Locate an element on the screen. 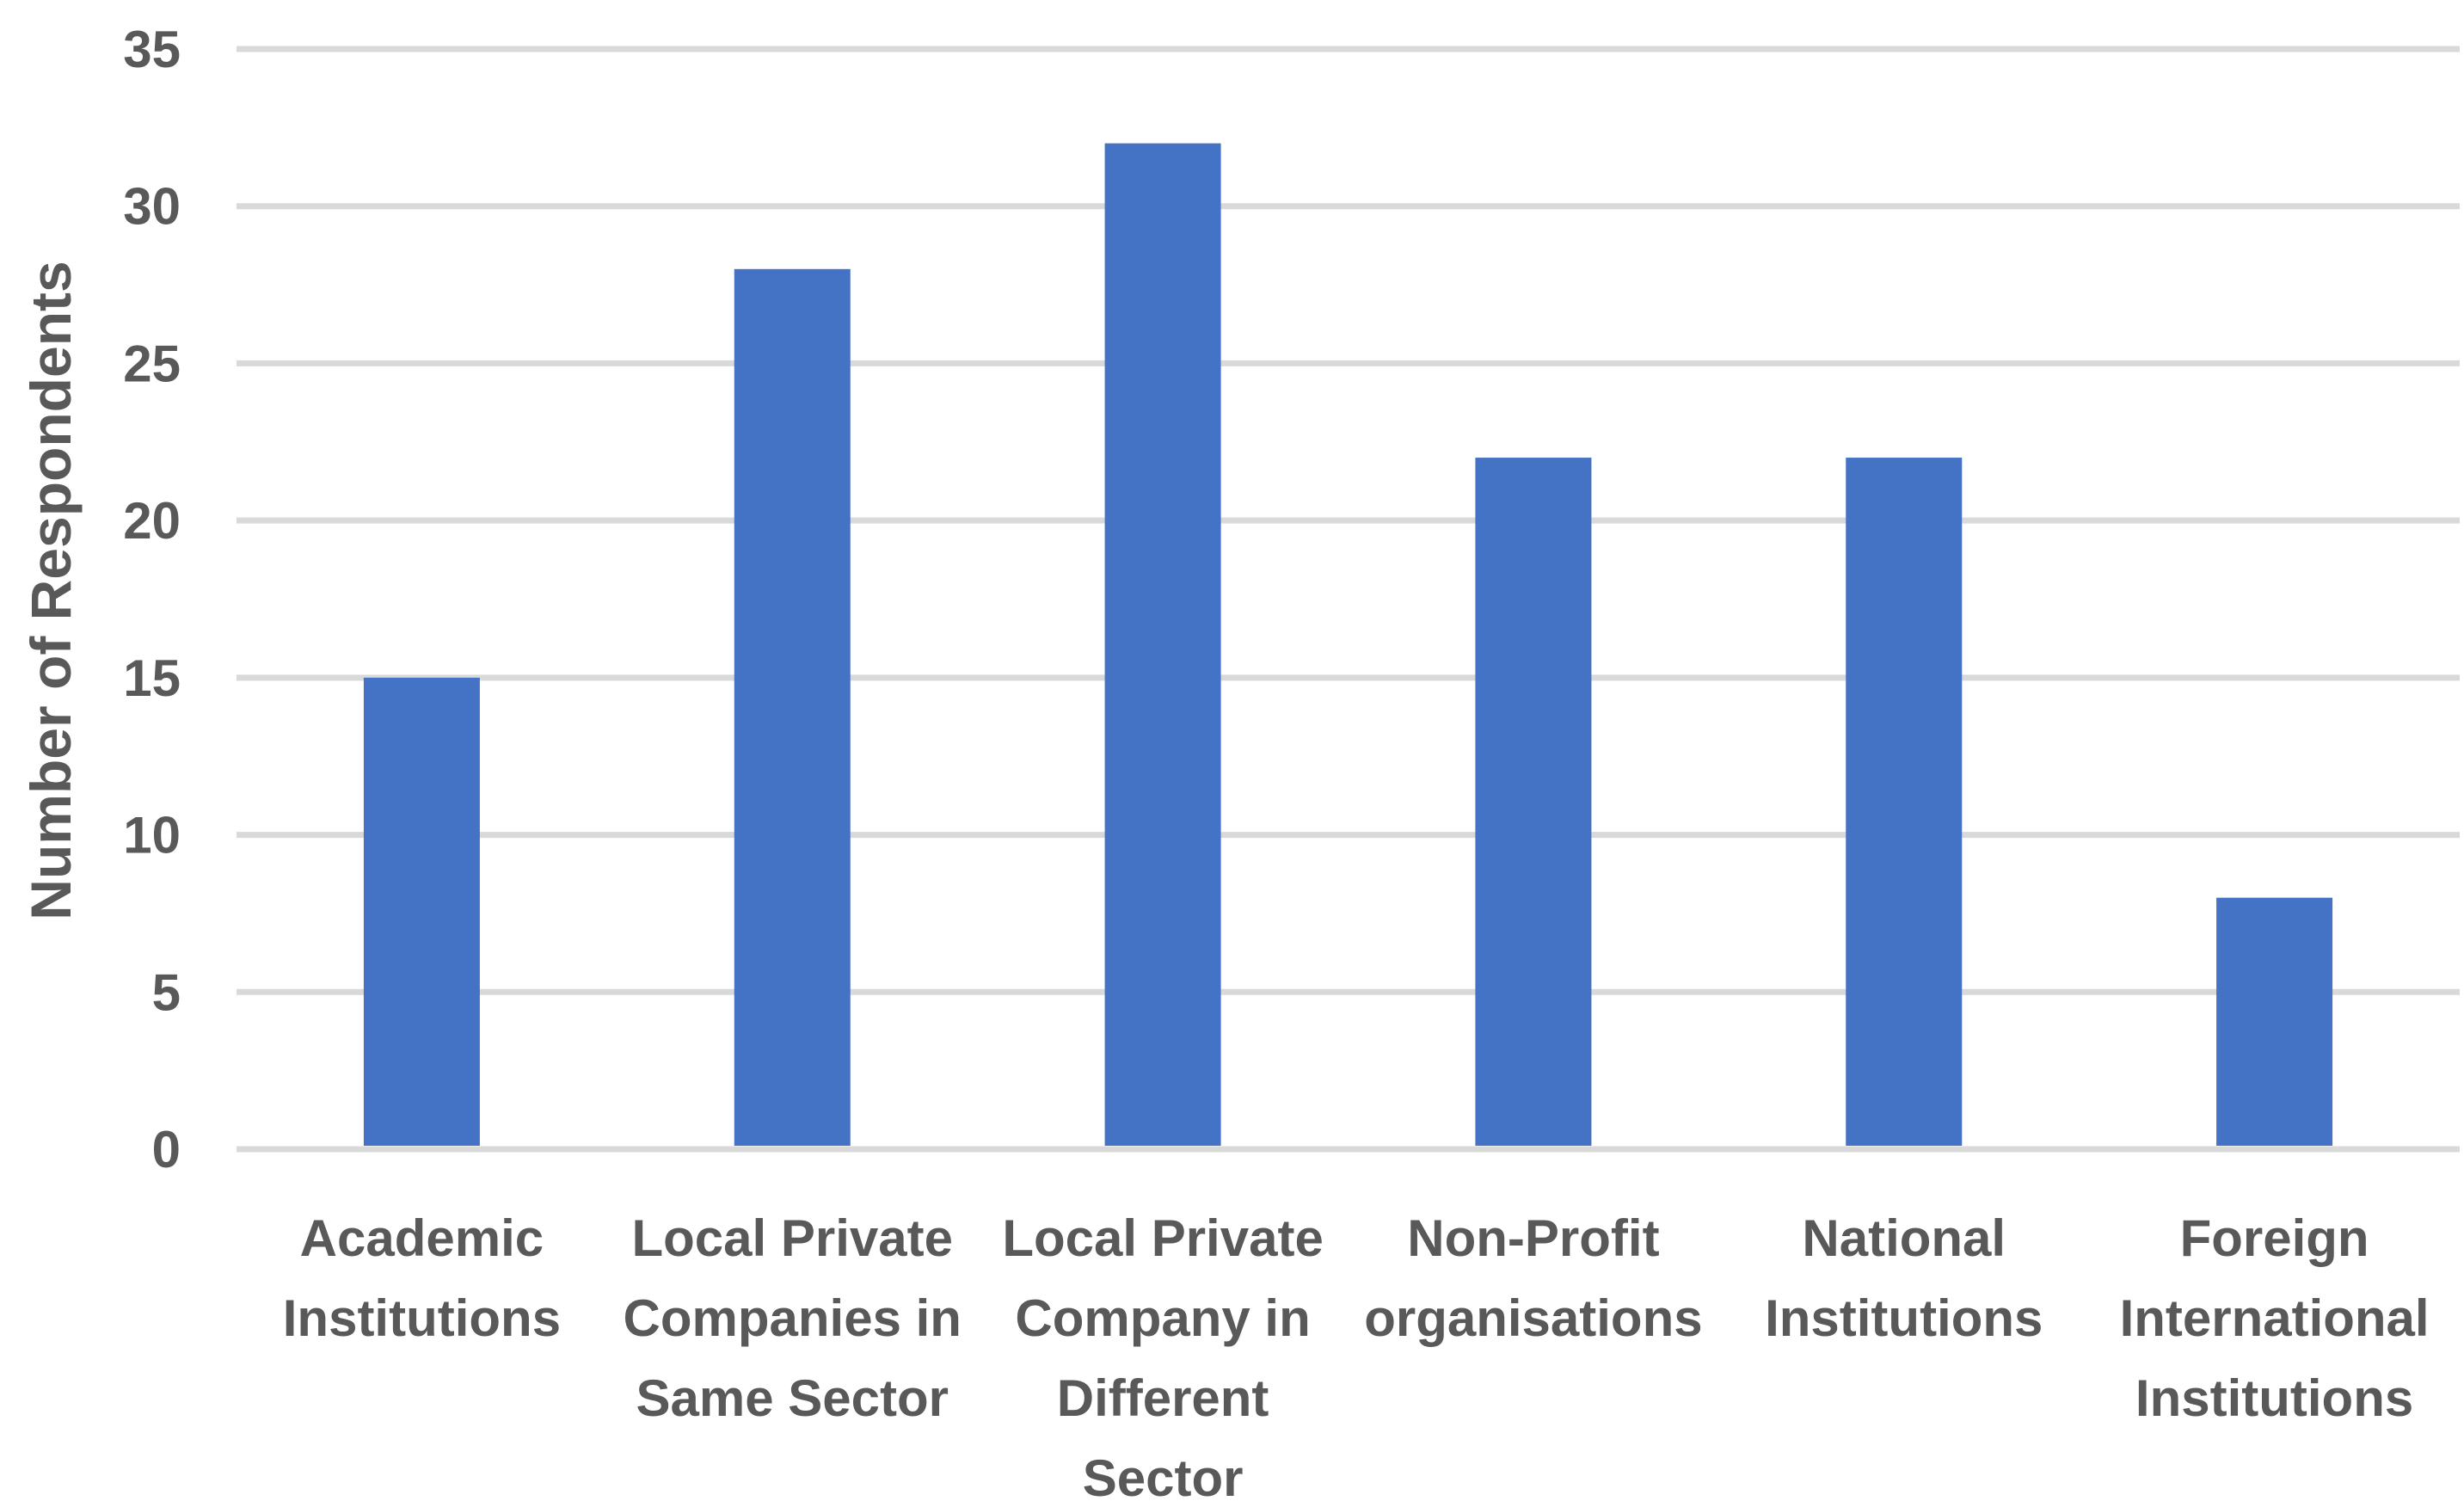 The width and height of the screenshot is (2464, 1501). y-tick-label: 30 is located at coordinates (152, 207).